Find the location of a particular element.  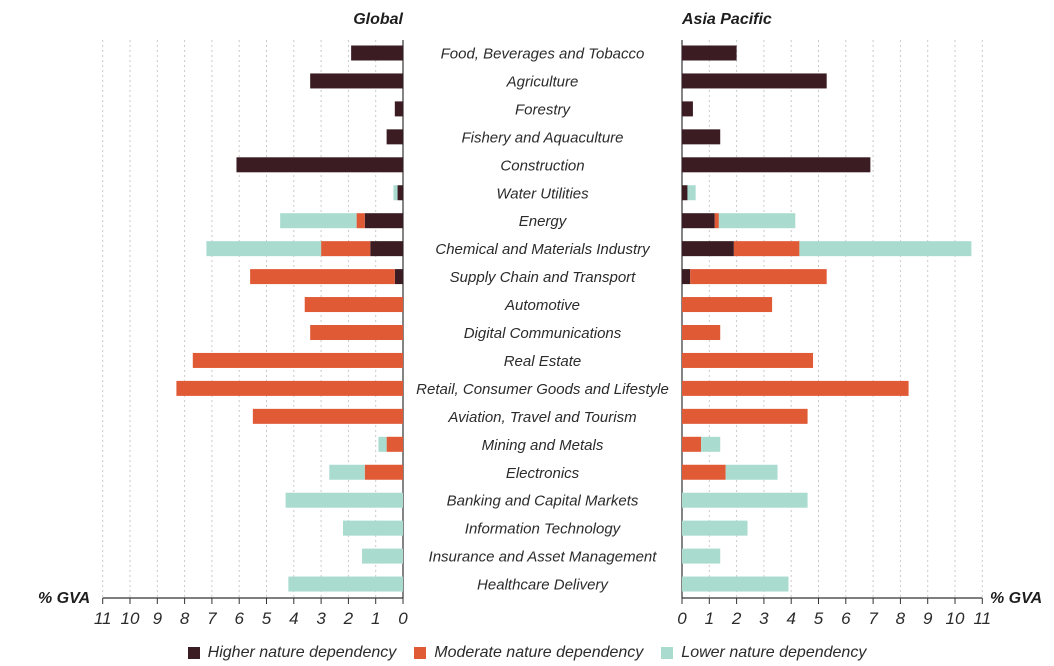

asia-pacific-tick-label: 2 is located at coordinates (736, 618).